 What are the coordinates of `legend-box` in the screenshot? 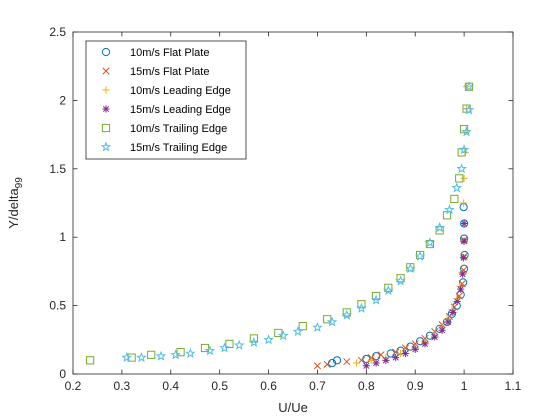 It's located at (166, 100).